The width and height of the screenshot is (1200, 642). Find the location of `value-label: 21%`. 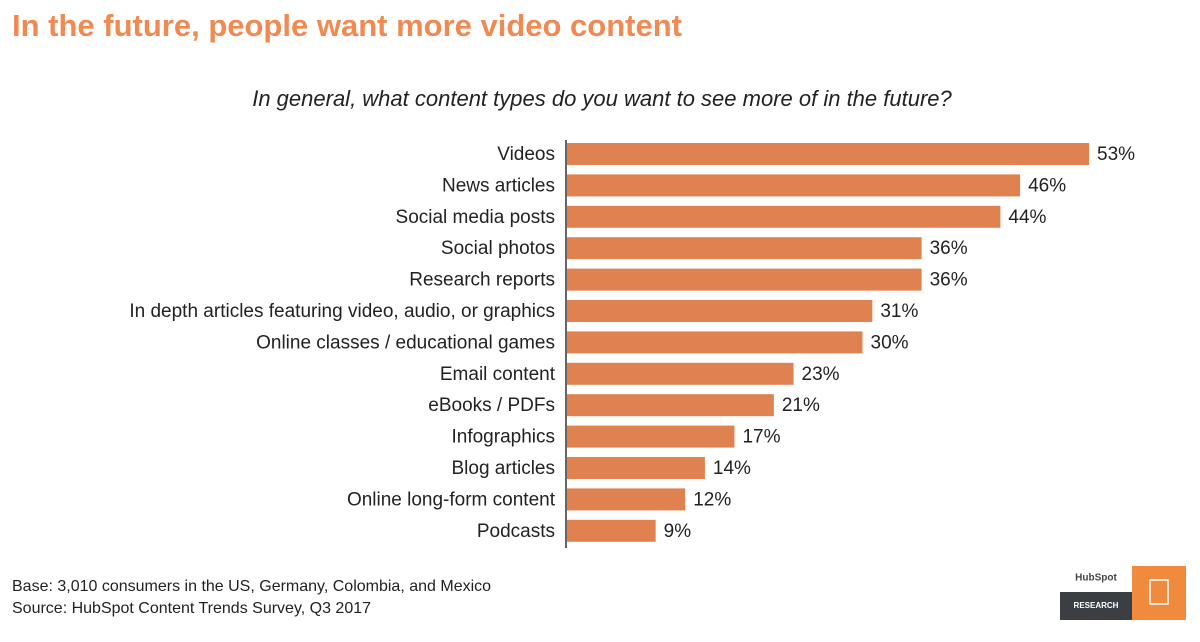

value-label: 21% is located at coordinates (801, 405).